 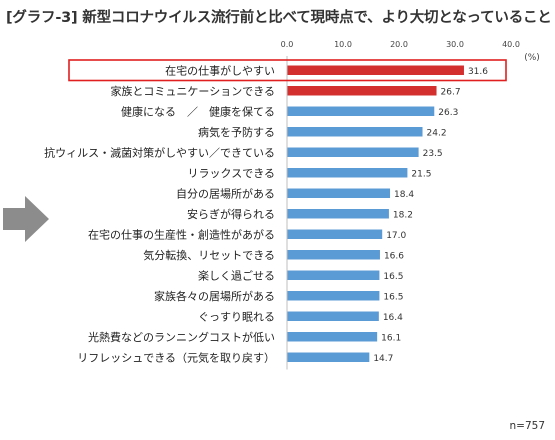 I want to click on category-label: リフレッシュできる（元気を取り戻す）, so click(x=176, y=357).